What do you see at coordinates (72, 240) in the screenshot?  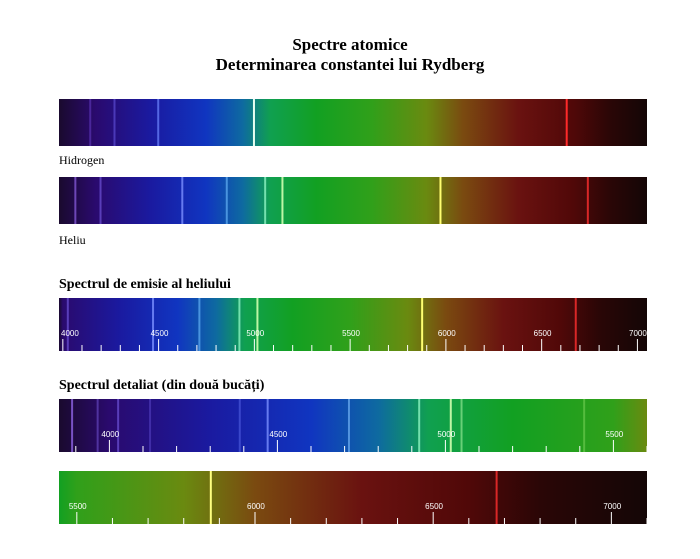 I see `helium-label: Heliu` at bounding box center [72, 240].